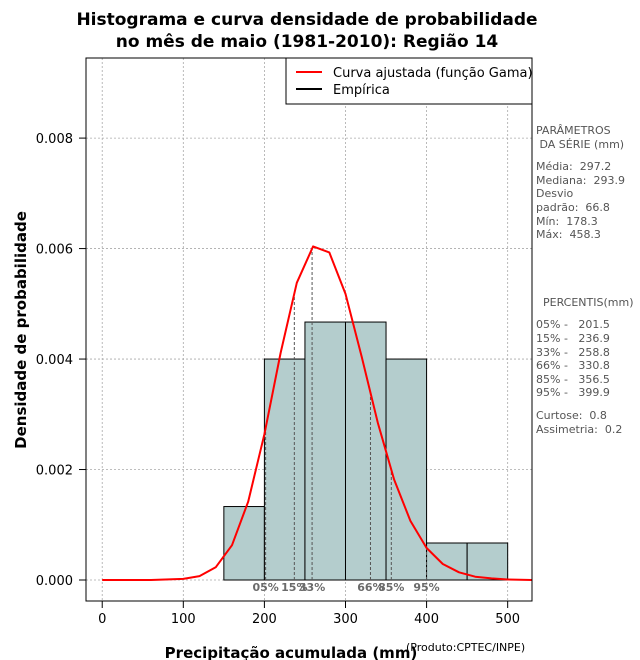 The image size is (640, 660). What do you see at coordinates (573, 366) in the screenshot?
I see `percentile-66: 66% - 330.8` at bounding box center [573, 366].